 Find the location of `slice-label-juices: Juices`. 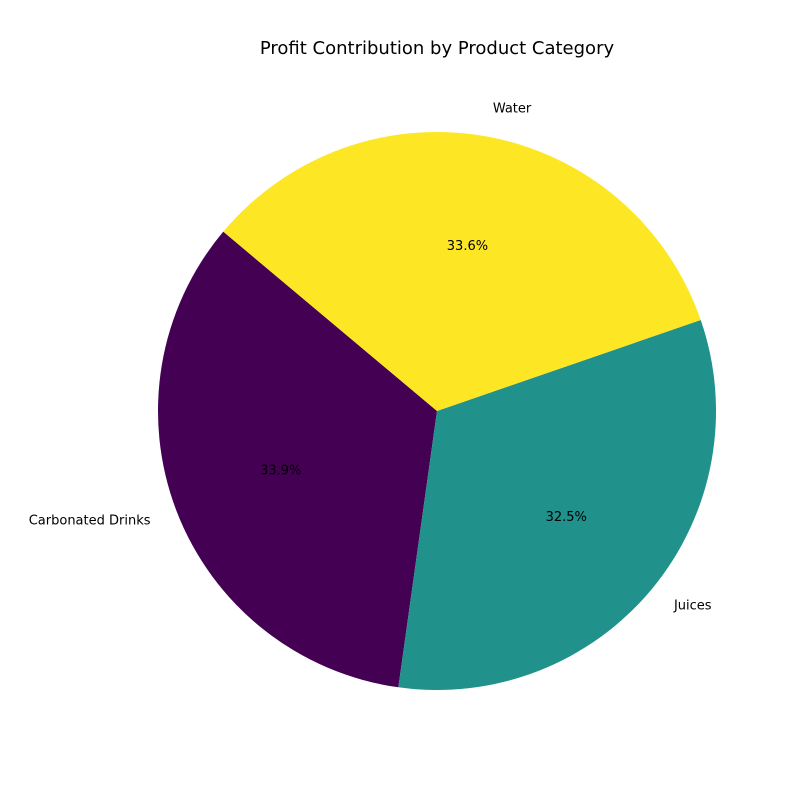

slice-label-juices: Juices is located at coordinates (692, 606).